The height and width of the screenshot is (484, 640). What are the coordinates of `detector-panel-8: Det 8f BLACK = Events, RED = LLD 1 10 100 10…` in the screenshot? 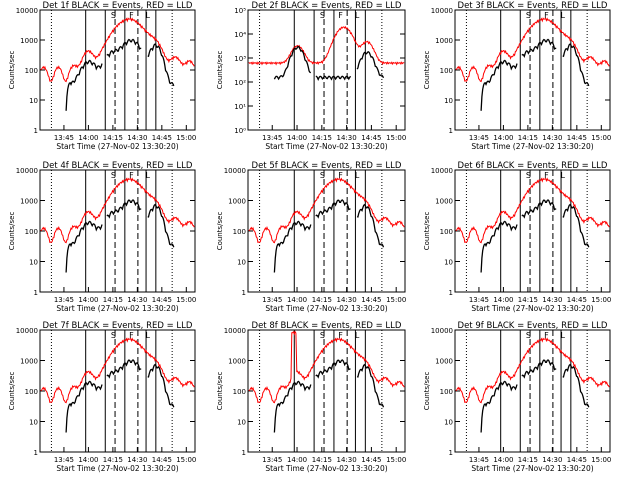 It's located at (311, 397).